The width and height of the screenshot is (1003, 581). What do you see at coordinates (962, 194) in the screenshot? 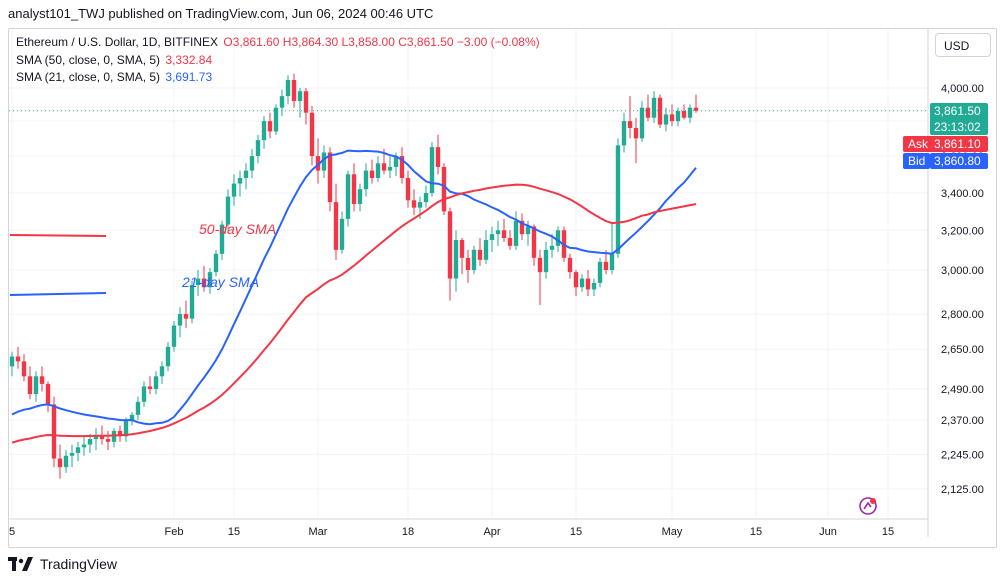
I see `y-tick-label: 3,400.00` at bounding box center [962, 194].